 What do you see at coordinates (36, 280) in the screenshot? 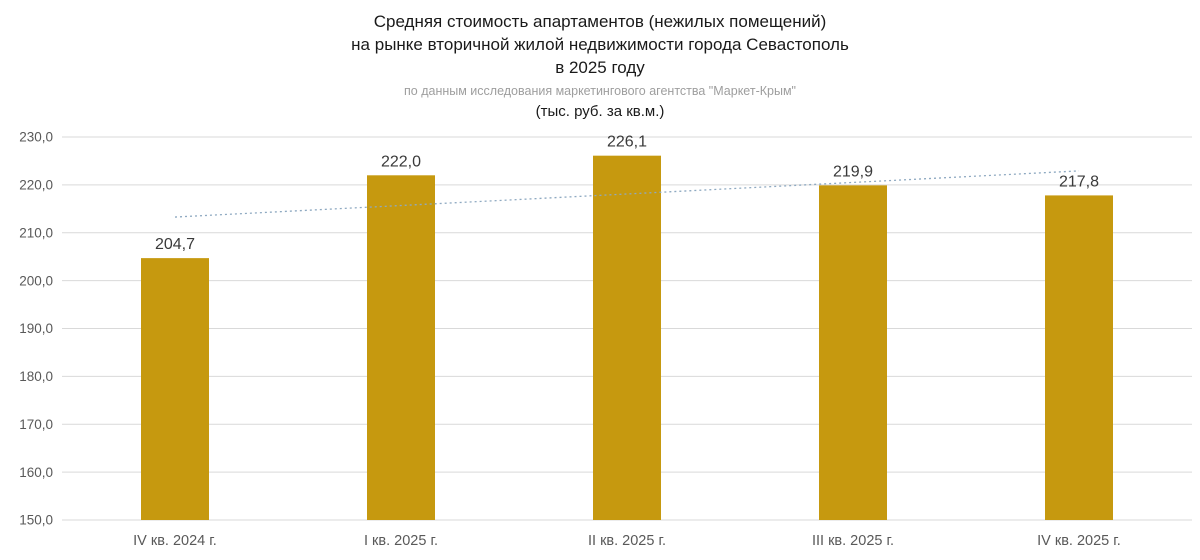
I see `y-tick-label: 200,0` at bounding box center [36, 280].